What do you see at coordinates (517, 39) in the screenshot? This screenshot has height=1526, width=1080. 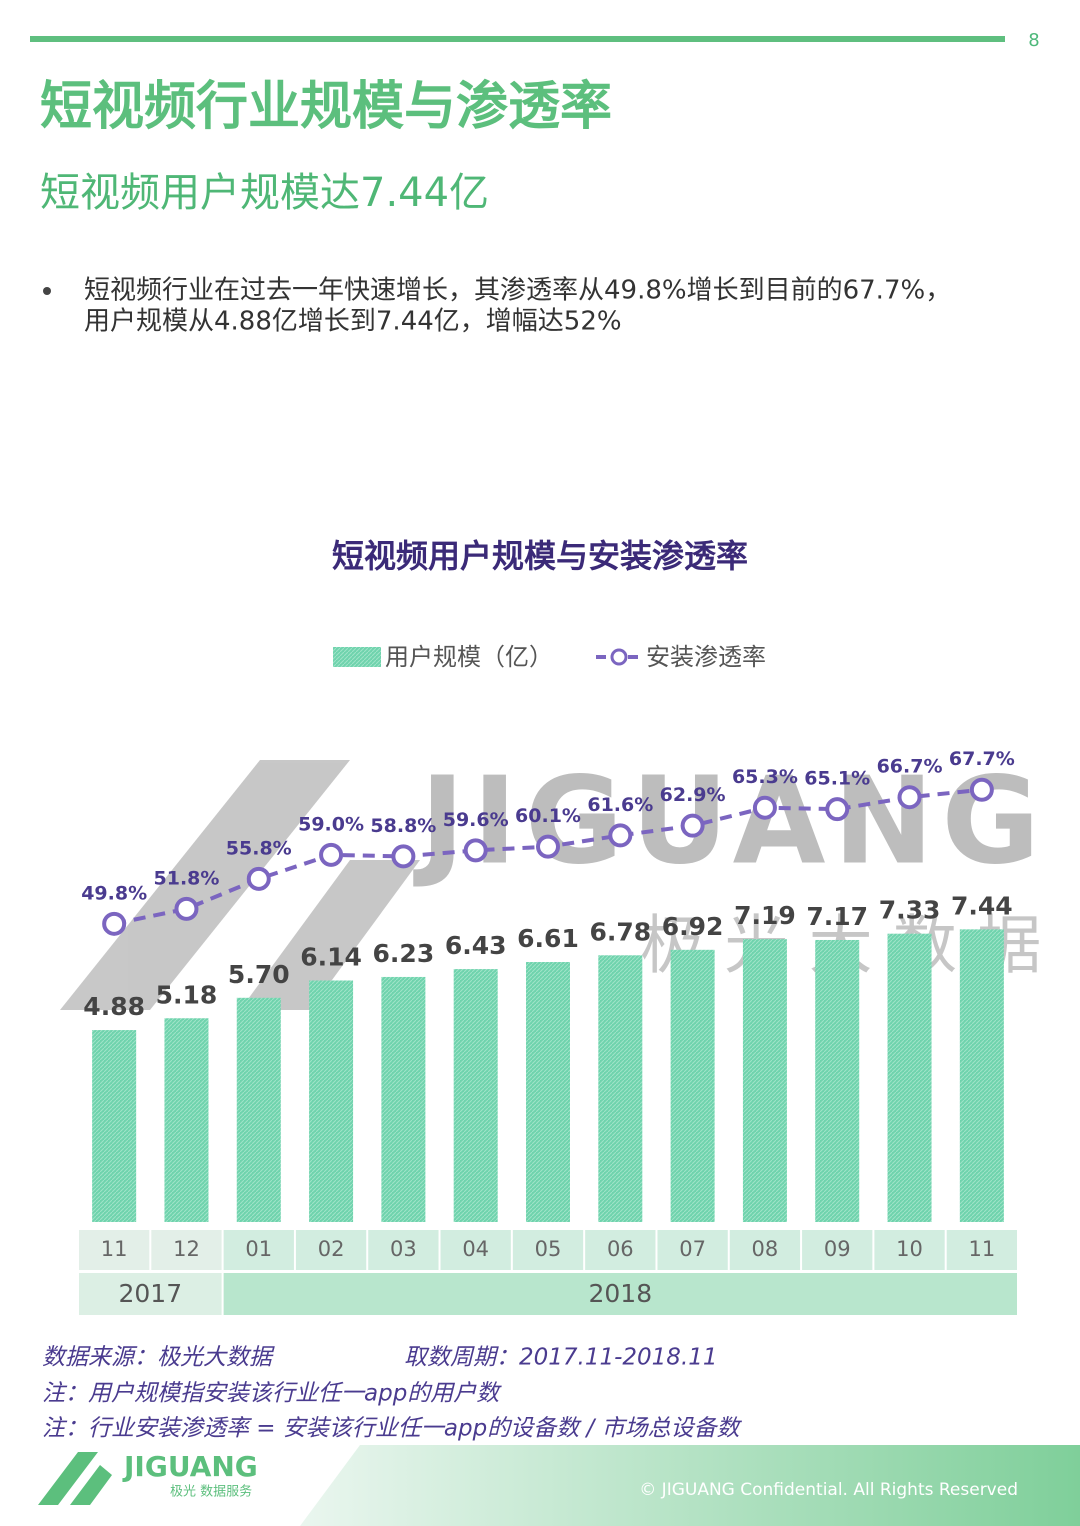 I see `header-rule` at bounding box center [517, 39].